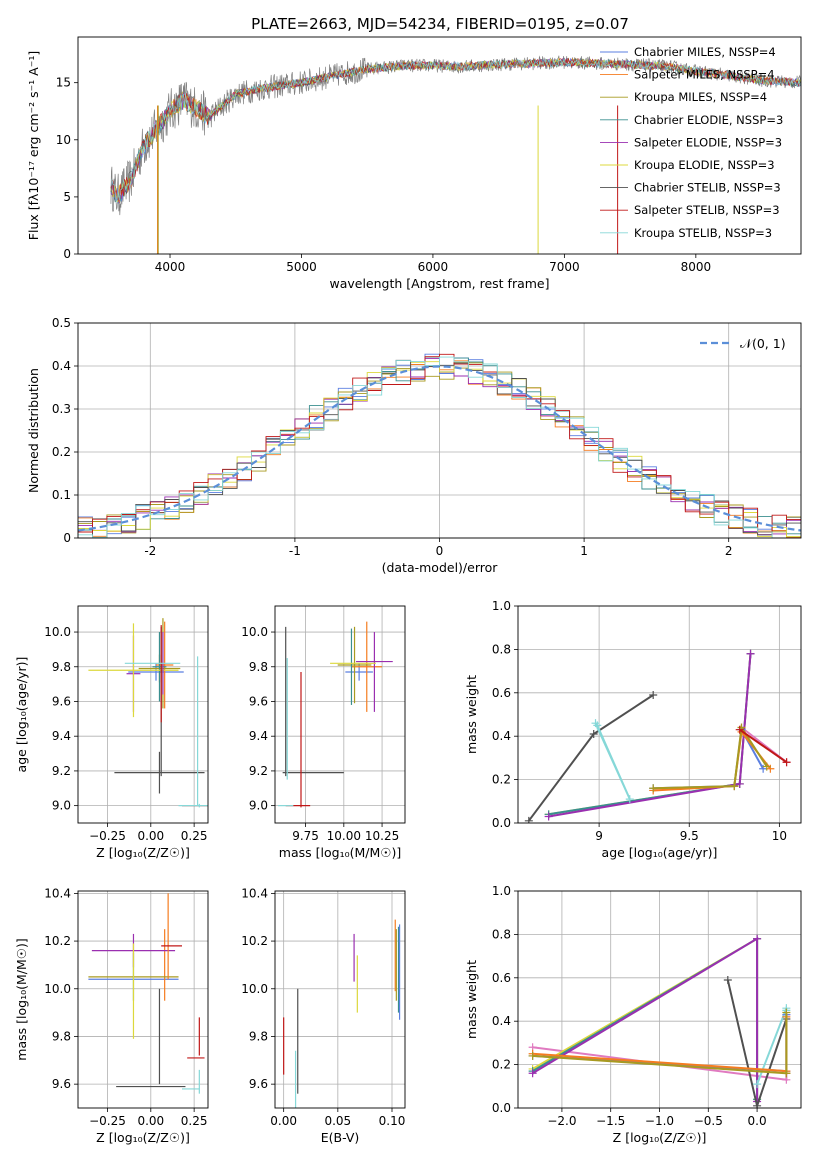 The height and width of the screenshot is (1170, 819). What do you see at coordinates (763, 343) in the screenshot?
I see `legend-label-normal: 𝒩(0, 1)` at bounding box center [763, 343].